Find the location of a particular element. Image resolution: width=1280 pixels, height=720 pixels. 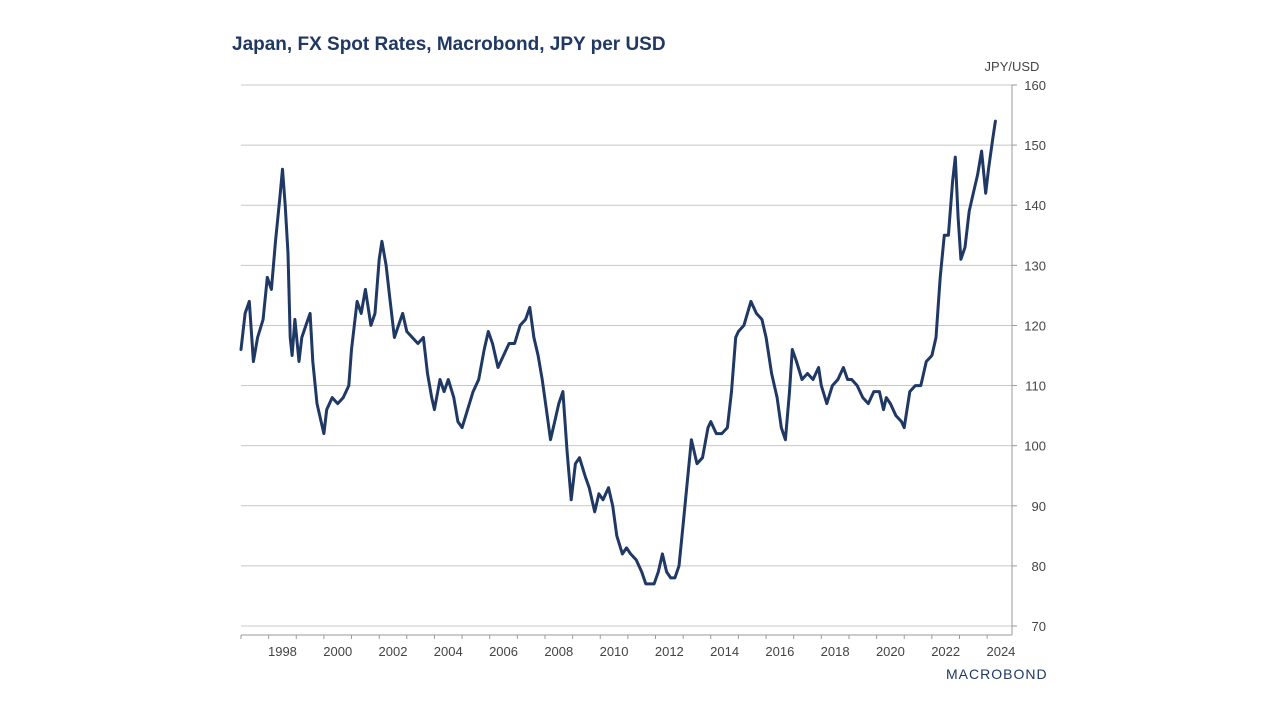

y-tick-label-70: 70 is located at coordinates (1039, 626).